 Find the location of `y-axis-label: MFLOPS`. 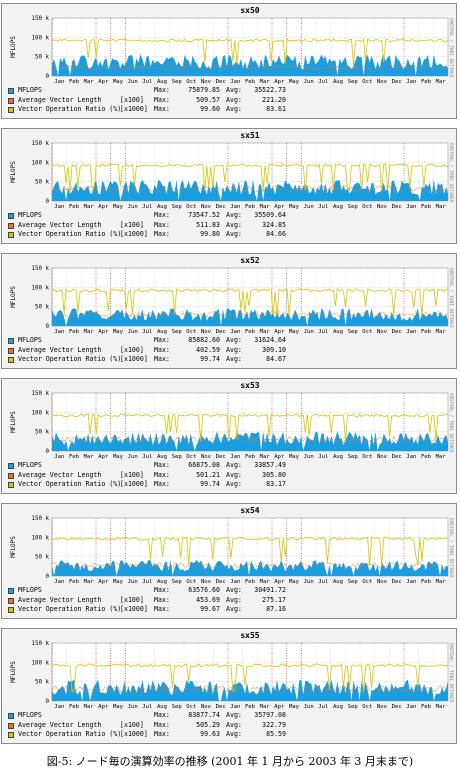

y-axis-label: MFLOPS is located at coordinates (13, 297).